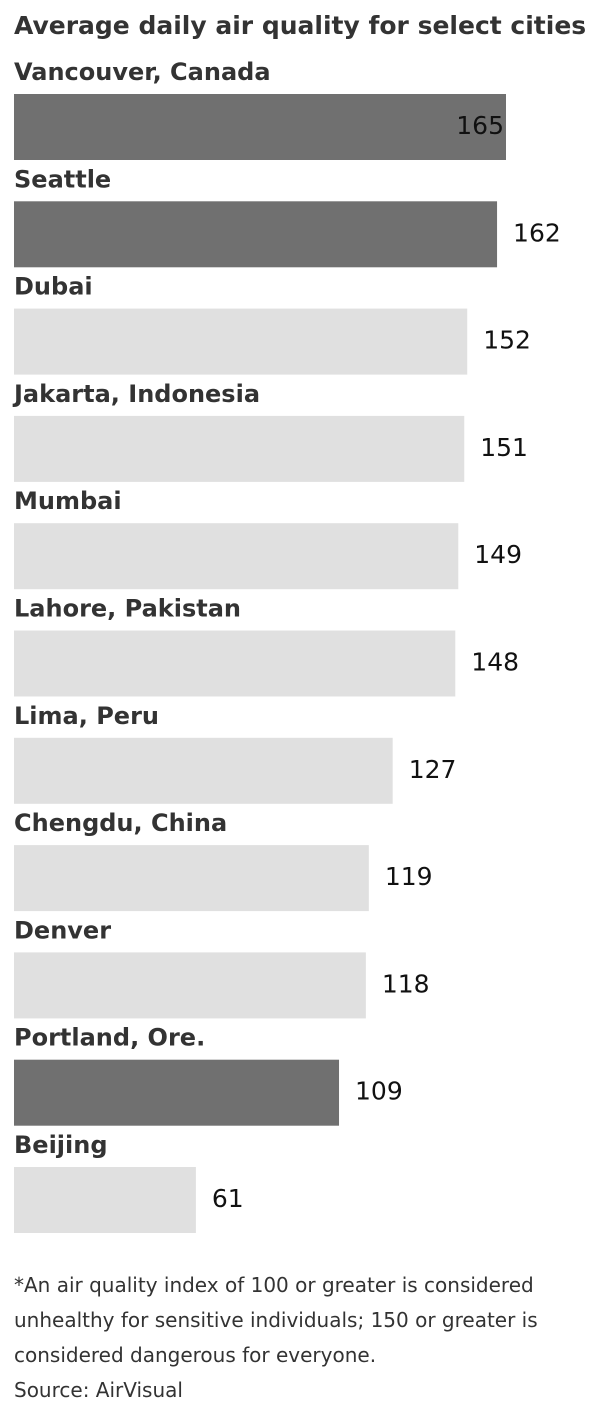  What do you see at coordinates (53, 287) in the screenshot?
I see `category-label: Dubai` at bounding box center [53, 287].